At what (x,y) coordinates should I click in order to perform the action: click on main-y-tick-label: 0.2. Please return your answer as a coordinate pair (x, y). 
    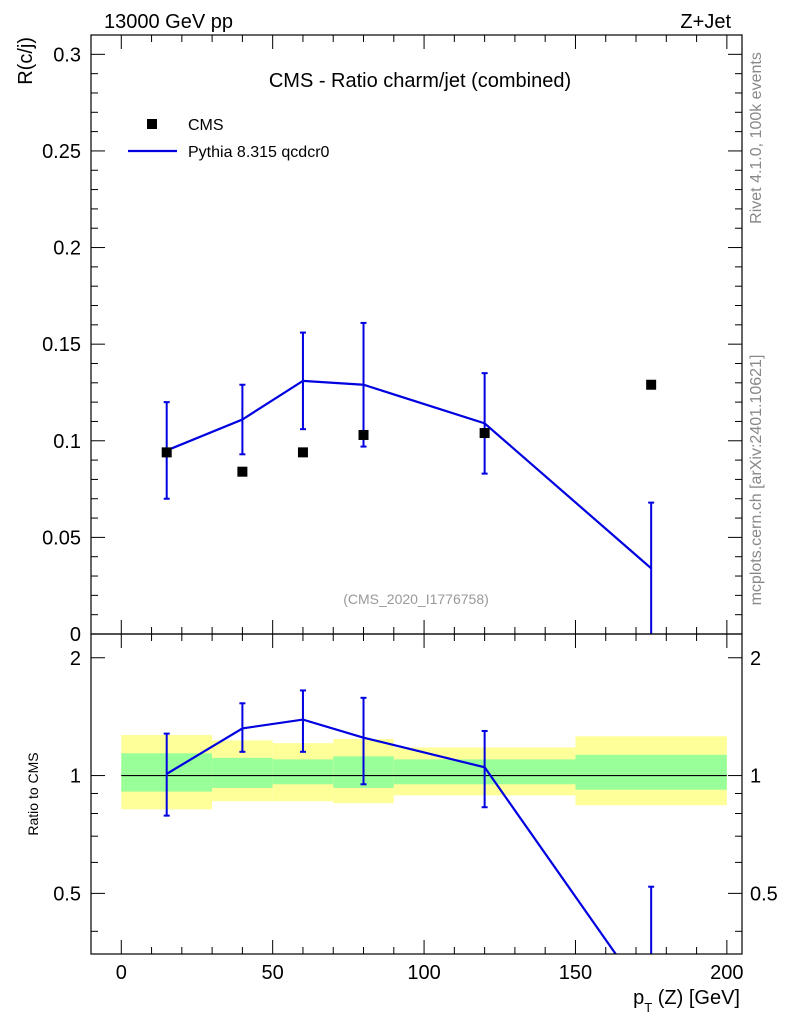
    Looking at the image, I should click on (67, 249).